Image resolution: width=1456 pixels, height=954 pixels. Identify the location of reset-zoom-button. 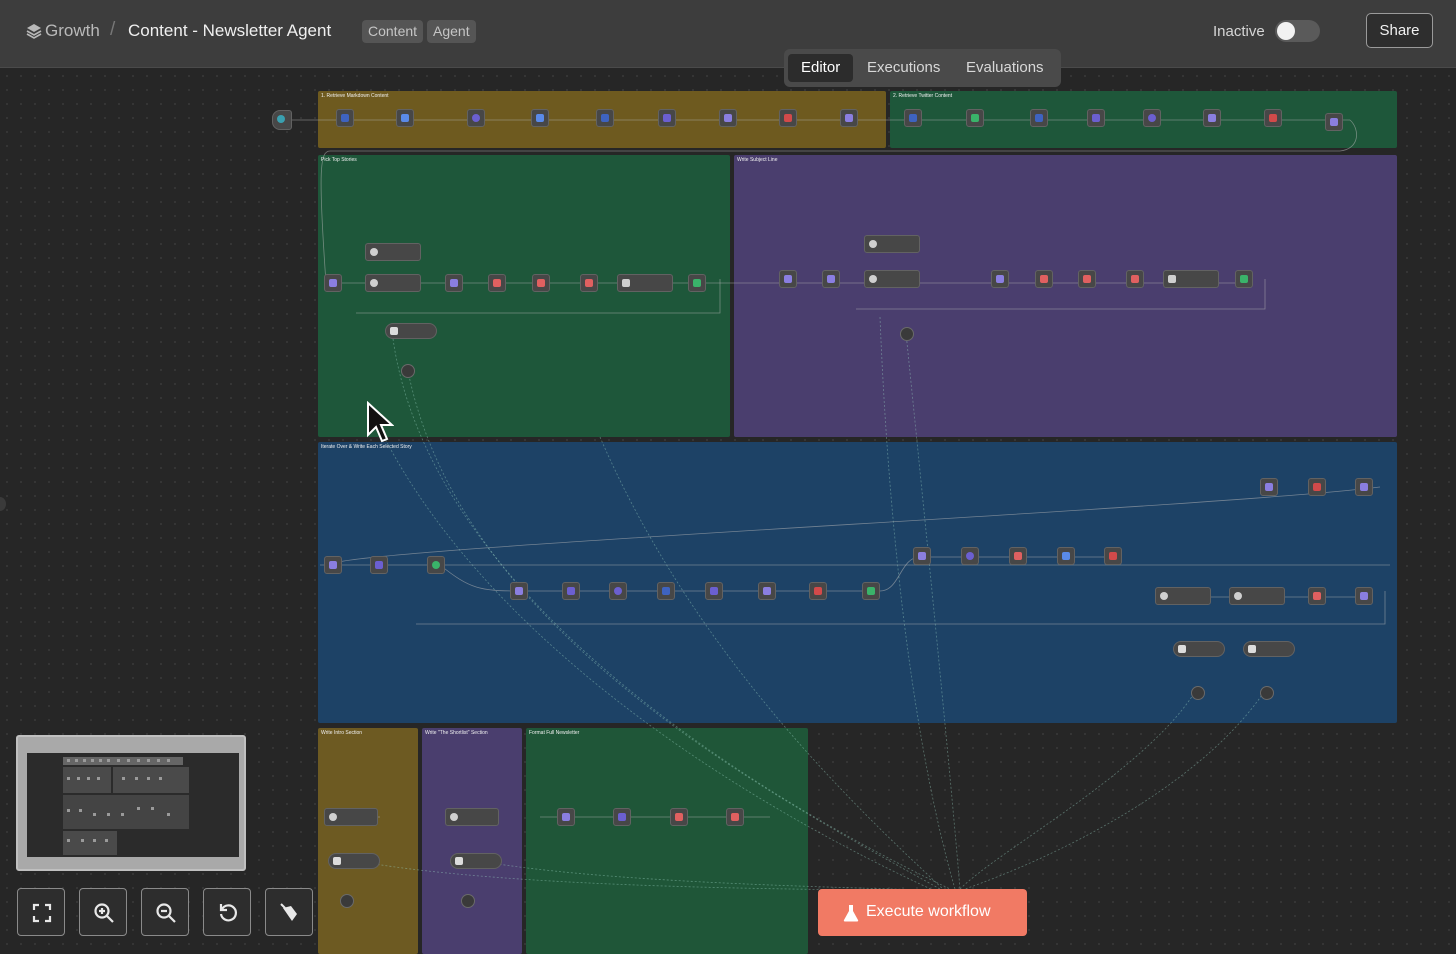
(227, 912).